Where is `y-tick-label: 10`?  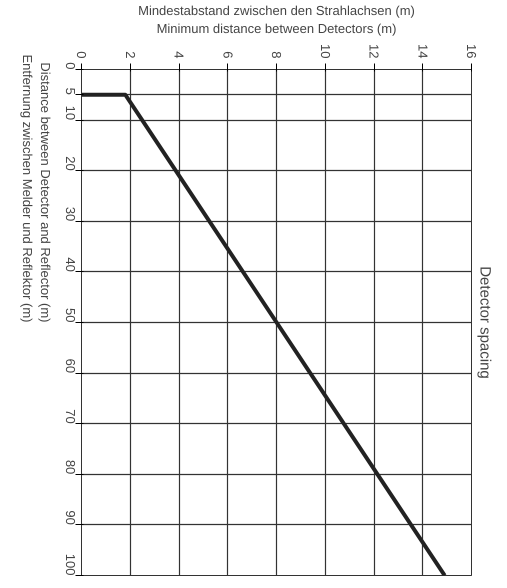 y-tick-label: 10 is located at coordinates (70, 113).